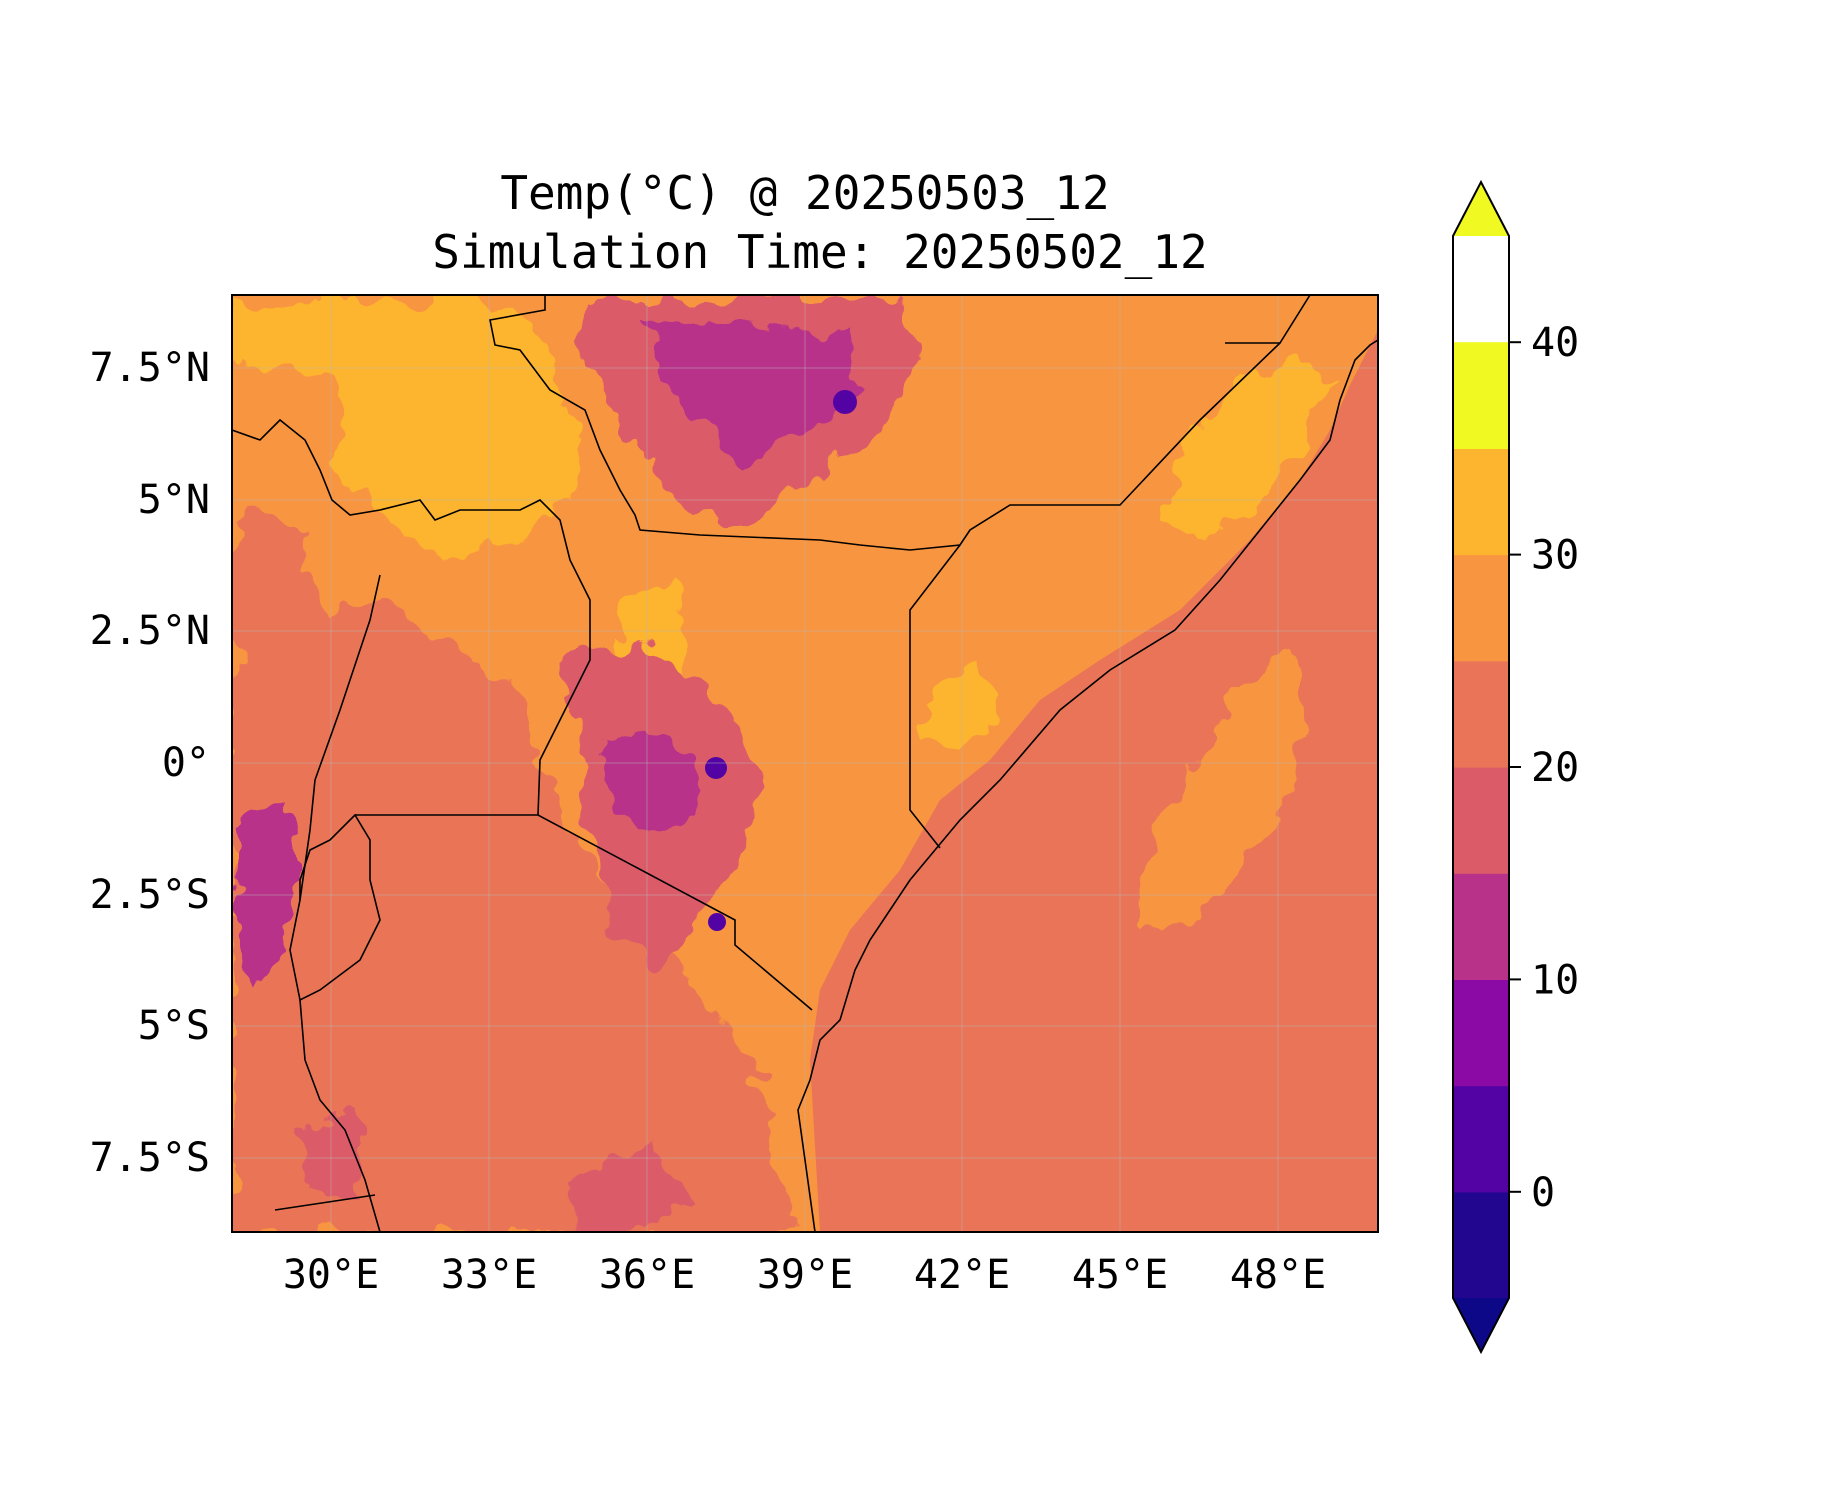 The width and height of the screenshot is (1833, 1500). Describe the element at coordinates (716, 768) in the screenshot. I see `kenyan-peak` at that location.